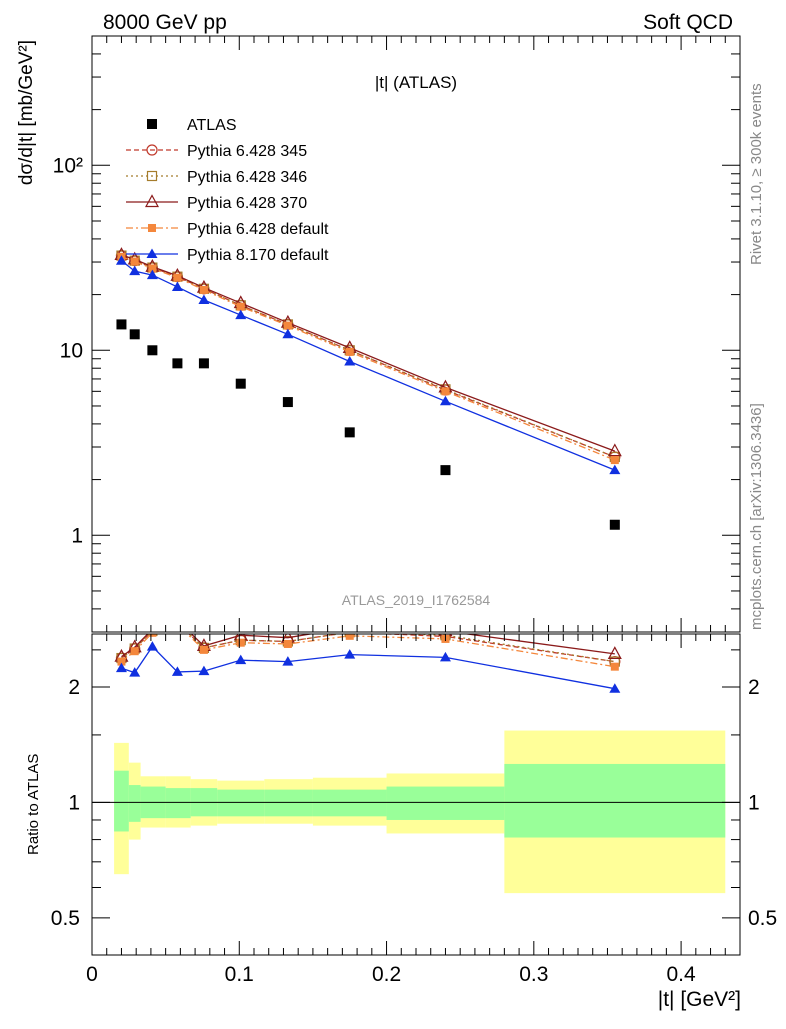  What do you see at coordinates (416, 82) in the screenshot?
I see `plot-title: |t| (ATLAS)` at bounding box center [416, 82].